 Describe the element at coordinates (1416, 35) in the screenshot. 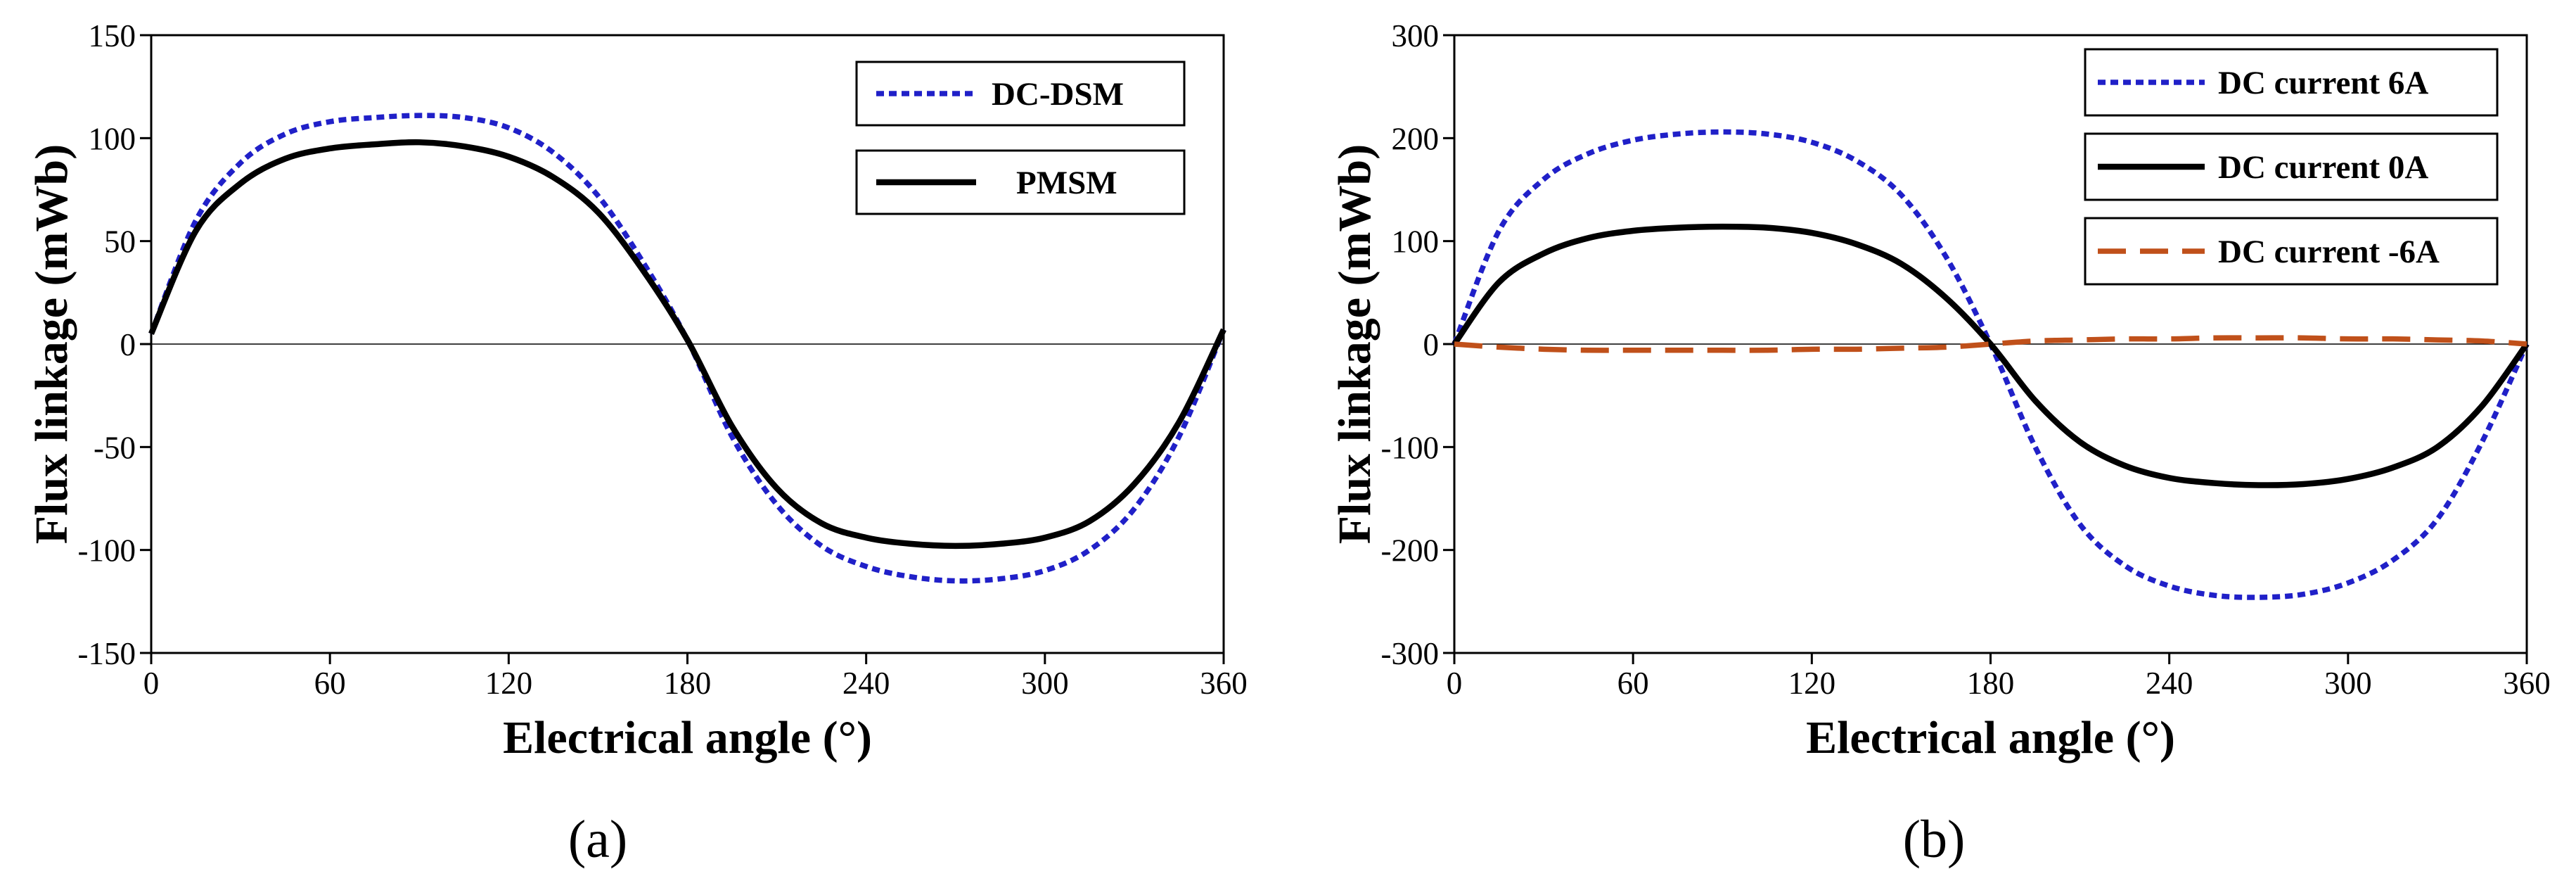

I see `y-tick-label: 300` at that location.